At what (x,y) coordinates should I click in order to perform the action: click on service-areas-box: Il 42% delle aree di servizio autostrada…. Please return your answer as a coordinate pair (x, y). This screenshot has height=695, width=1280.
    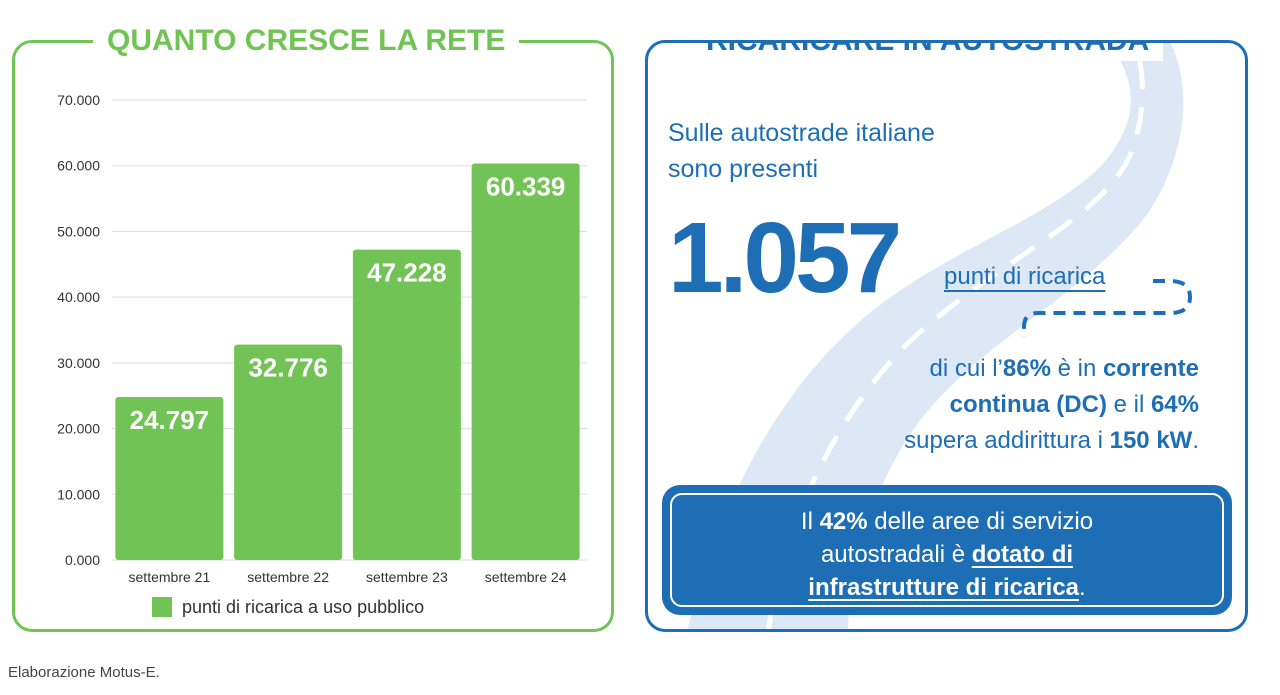
    Looking at the image, I should click on (947, 550).